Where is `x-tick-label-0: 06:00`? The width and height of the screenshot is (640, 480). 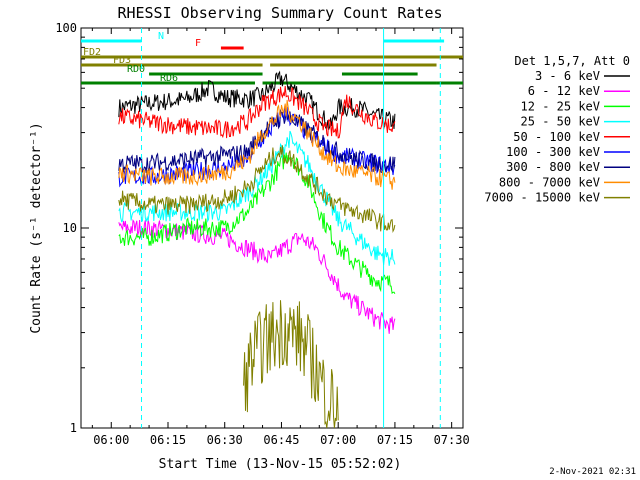 x-tick-label-0: 06:00 is located at coordinates (111, 440).